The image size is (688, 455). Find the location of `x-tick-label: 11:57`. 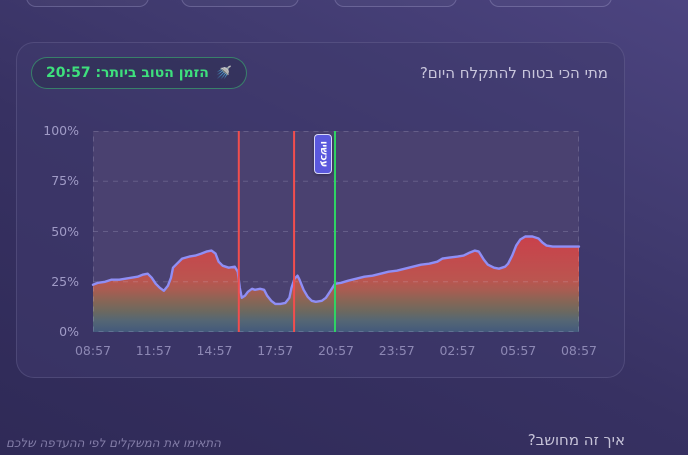

x-tick-label: 11:57 is located at coordinates (153, 350).